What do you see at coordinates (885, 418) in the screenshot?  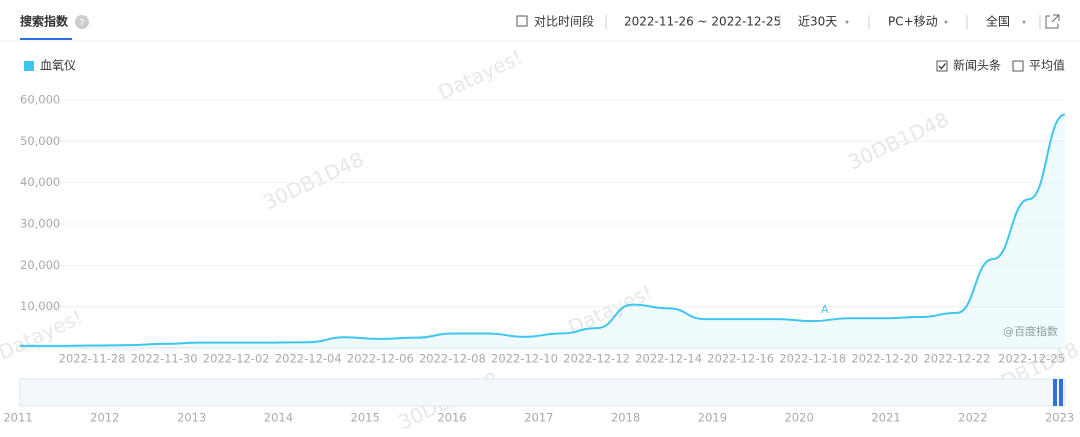 I see `timeline-label: 2021` at bounding box center [885, 418].